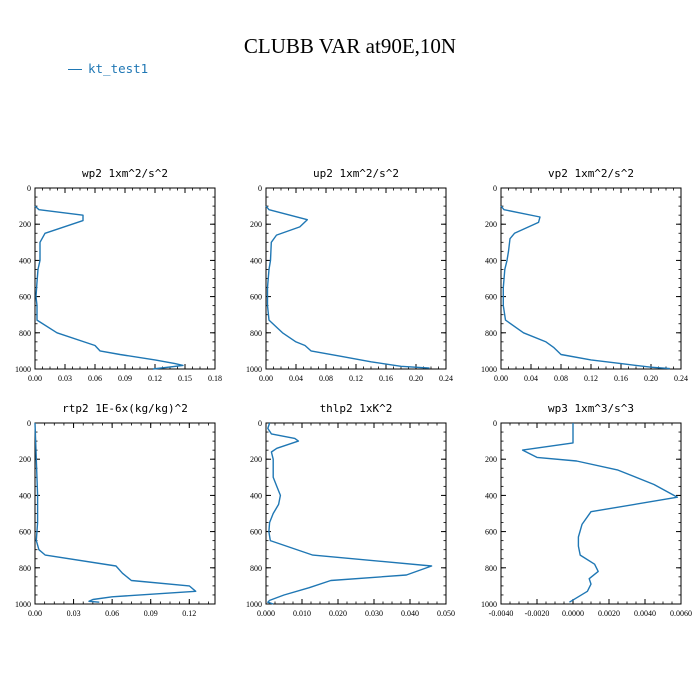  Describe the element at coordinates (645, 613) in the screenshot. I see `x-tick-label: 0.0040` at that location.